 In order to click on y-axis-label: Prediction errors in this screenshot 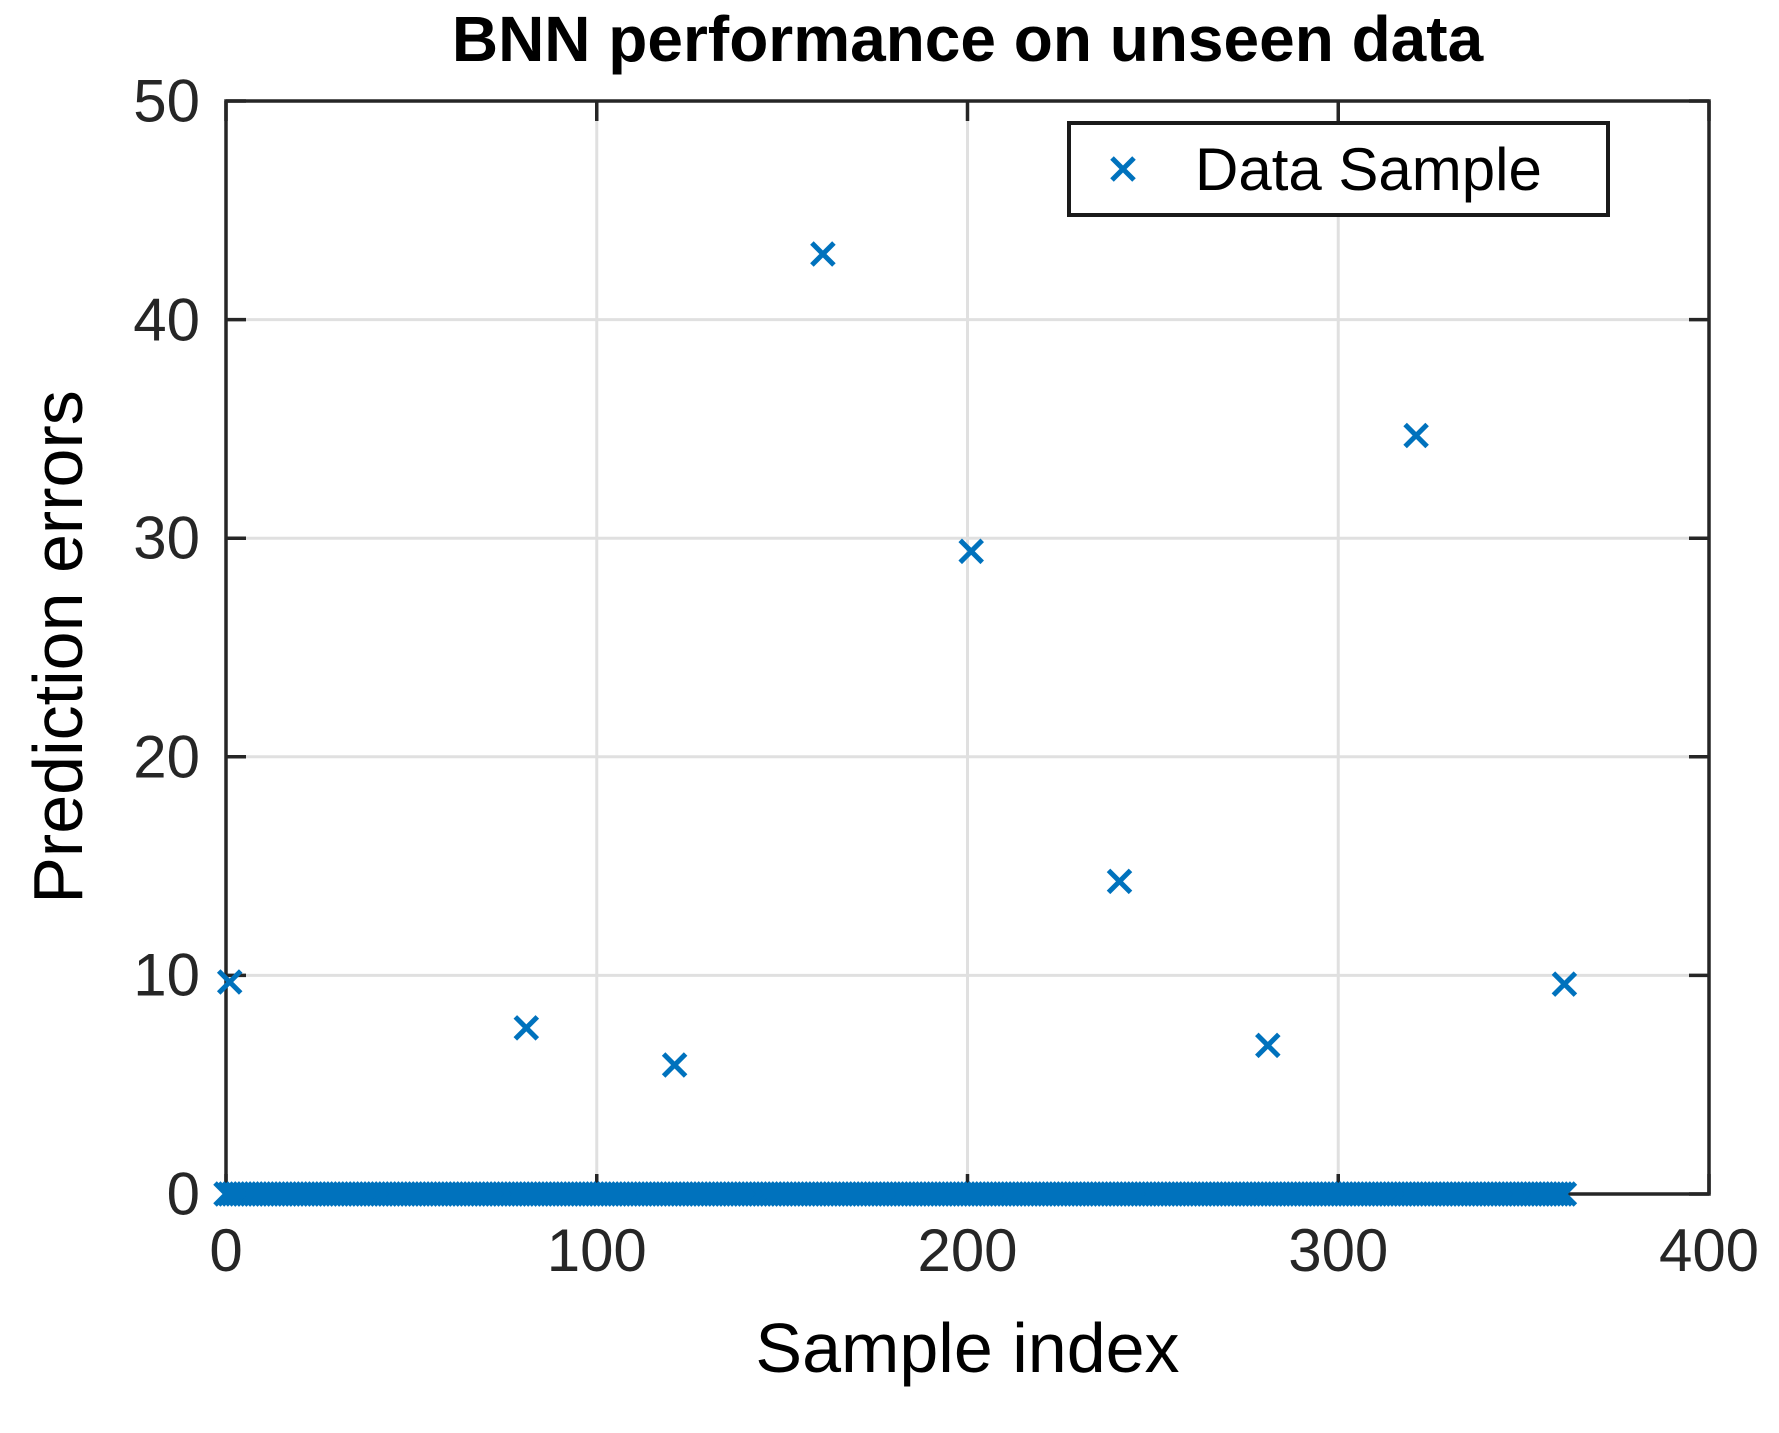, I will do `click(58, 647)`.